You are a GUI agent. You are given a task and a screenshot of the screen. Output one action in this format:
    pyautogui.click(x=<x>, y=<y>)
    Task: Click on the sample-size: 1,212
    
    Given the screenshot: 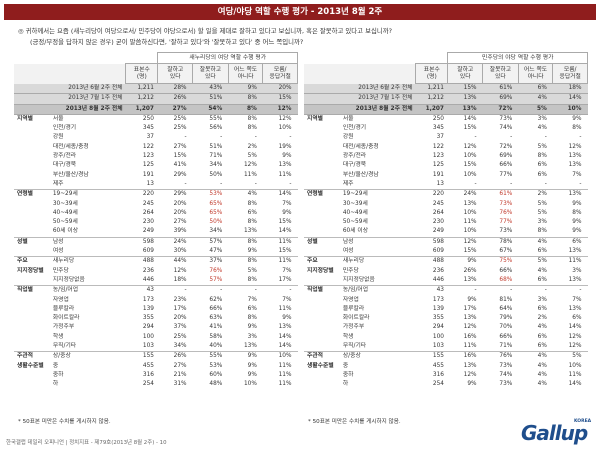 What is the action you would take?
    pyautogui.click(x=431, y=99)
    